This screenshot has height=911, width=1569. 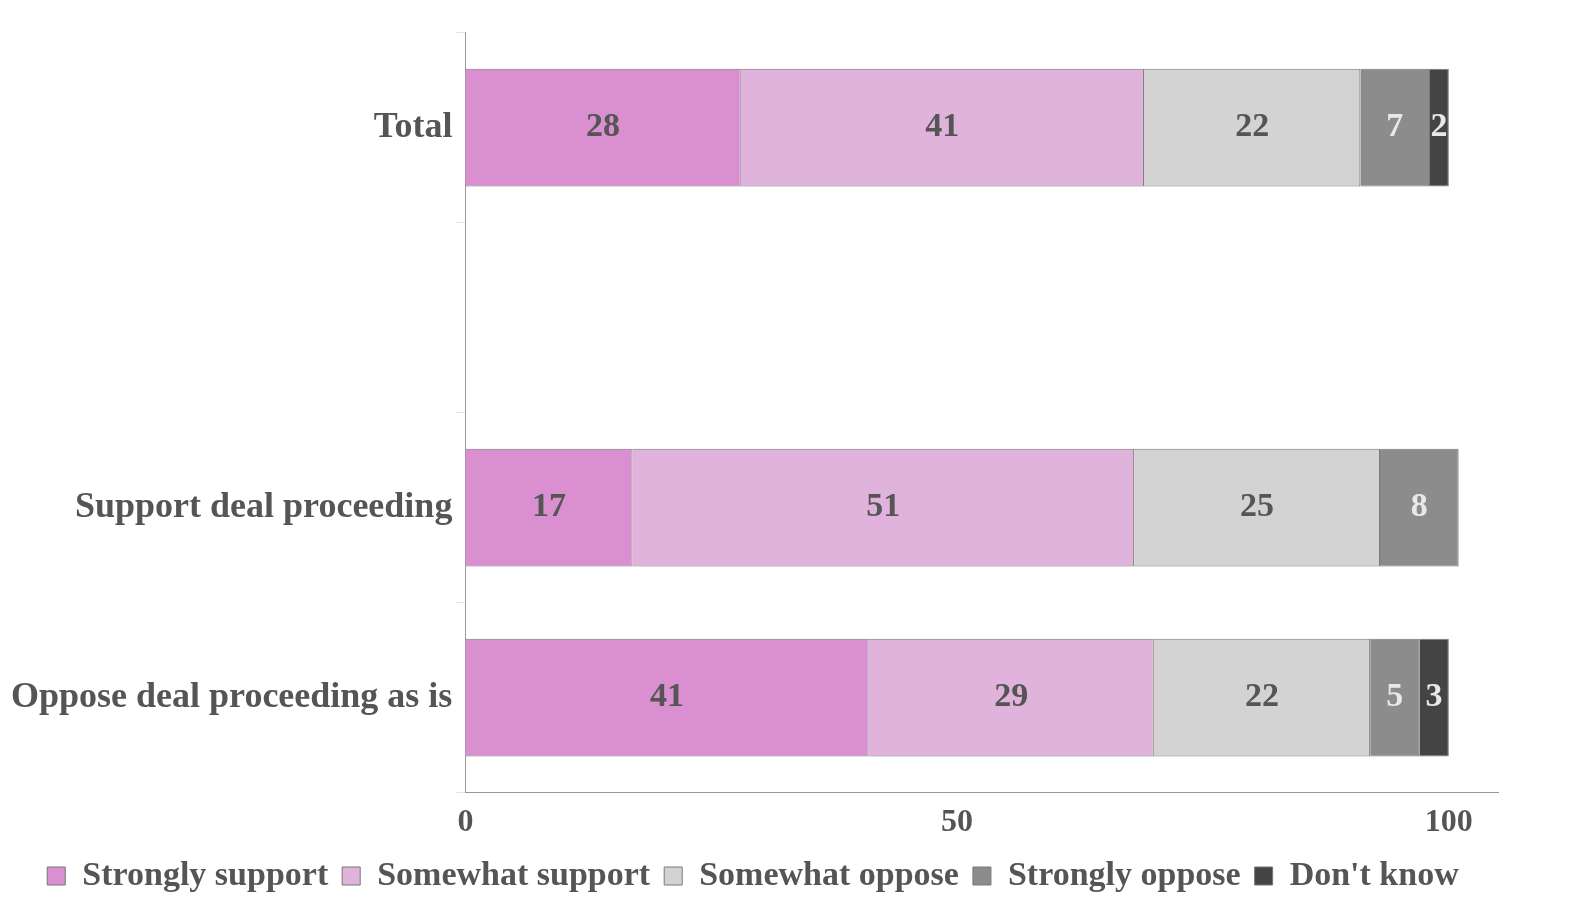 What do you see at coordinates (413, 124) in the screenshot?
I see `y-tick-label: Total` at bounding box center [413, 124].